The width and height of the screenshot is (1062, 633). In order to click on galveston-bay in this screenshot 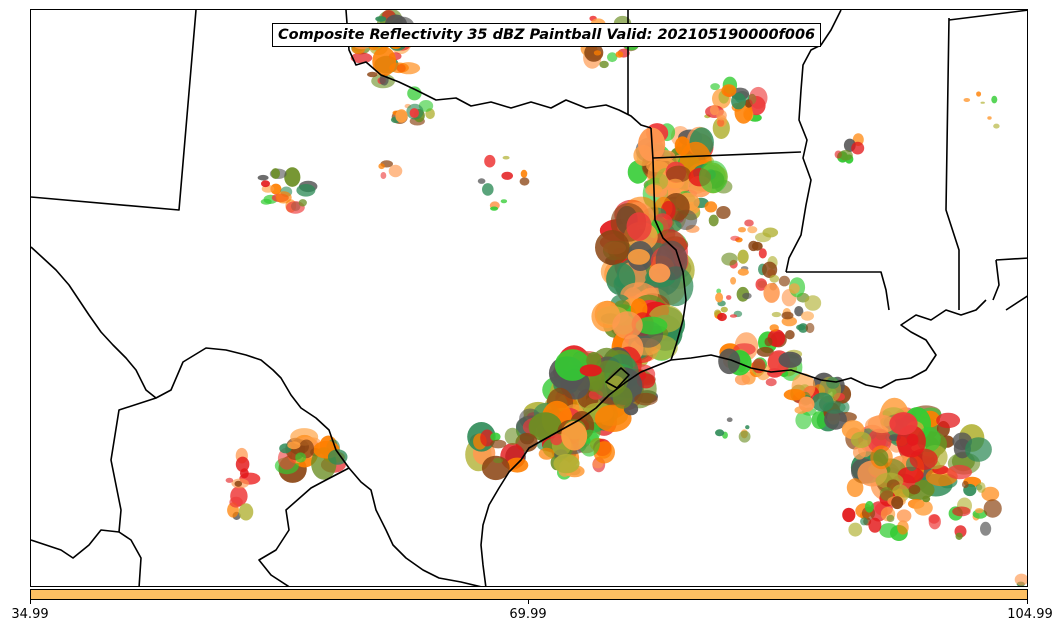, I will do `click(617, 378)`.